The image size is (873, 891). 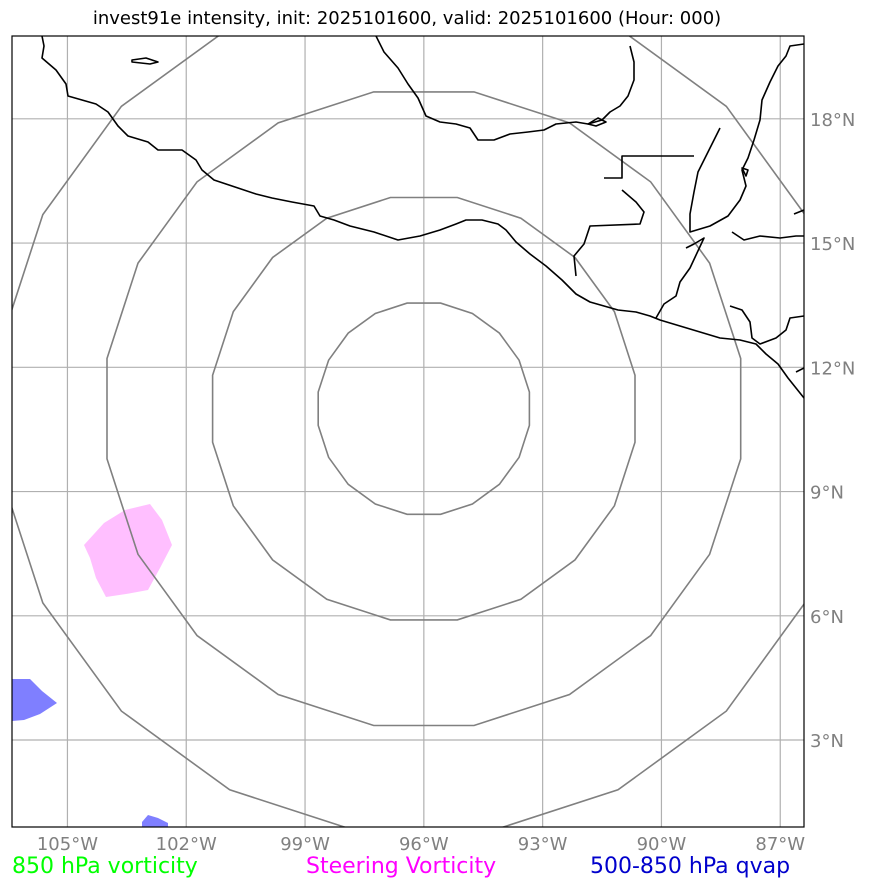 What do you see at coordinates (832, 120) in the screenshot?
I see `y-tick-label: 18°N` at bounding box center [832, 120].